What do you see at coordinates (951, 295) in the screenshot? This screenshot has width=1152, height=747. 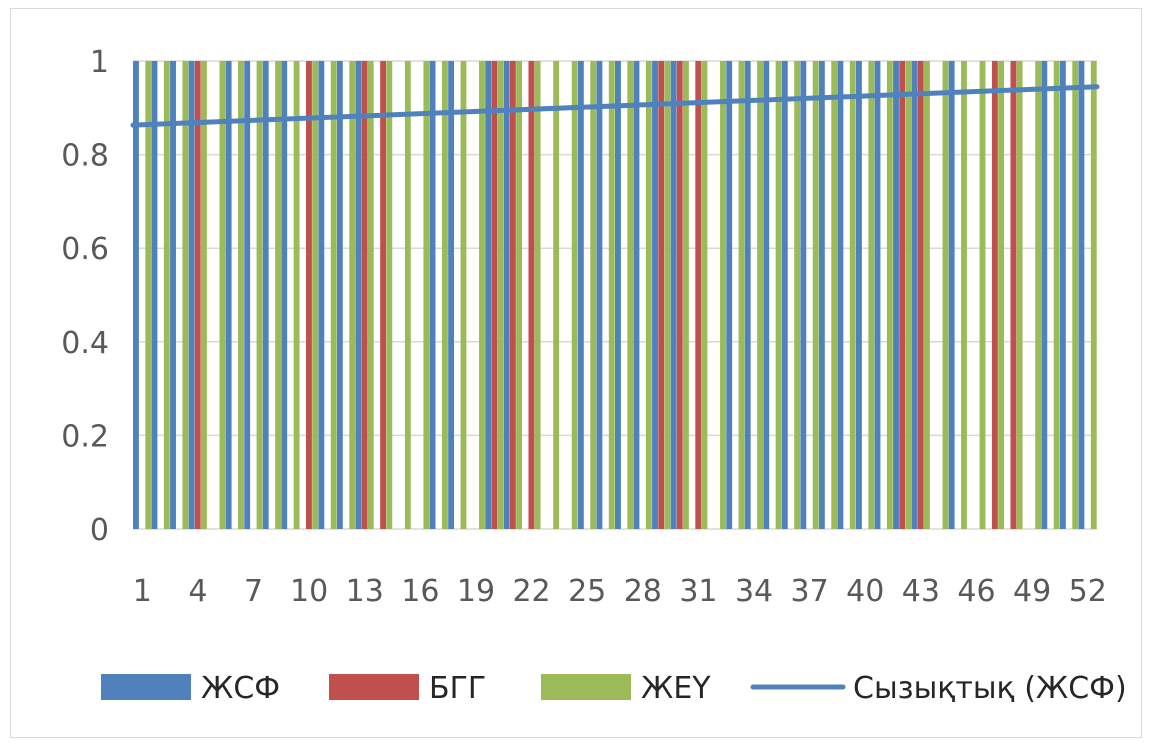 I see `bar-ЖСФ-45` at bounding box center [951, 295].